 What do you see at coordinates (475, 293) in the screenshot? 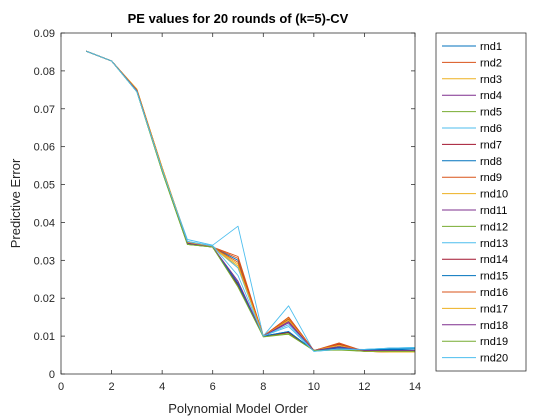
I see `legend-item: rnd16` at bounding box center [475, 293].